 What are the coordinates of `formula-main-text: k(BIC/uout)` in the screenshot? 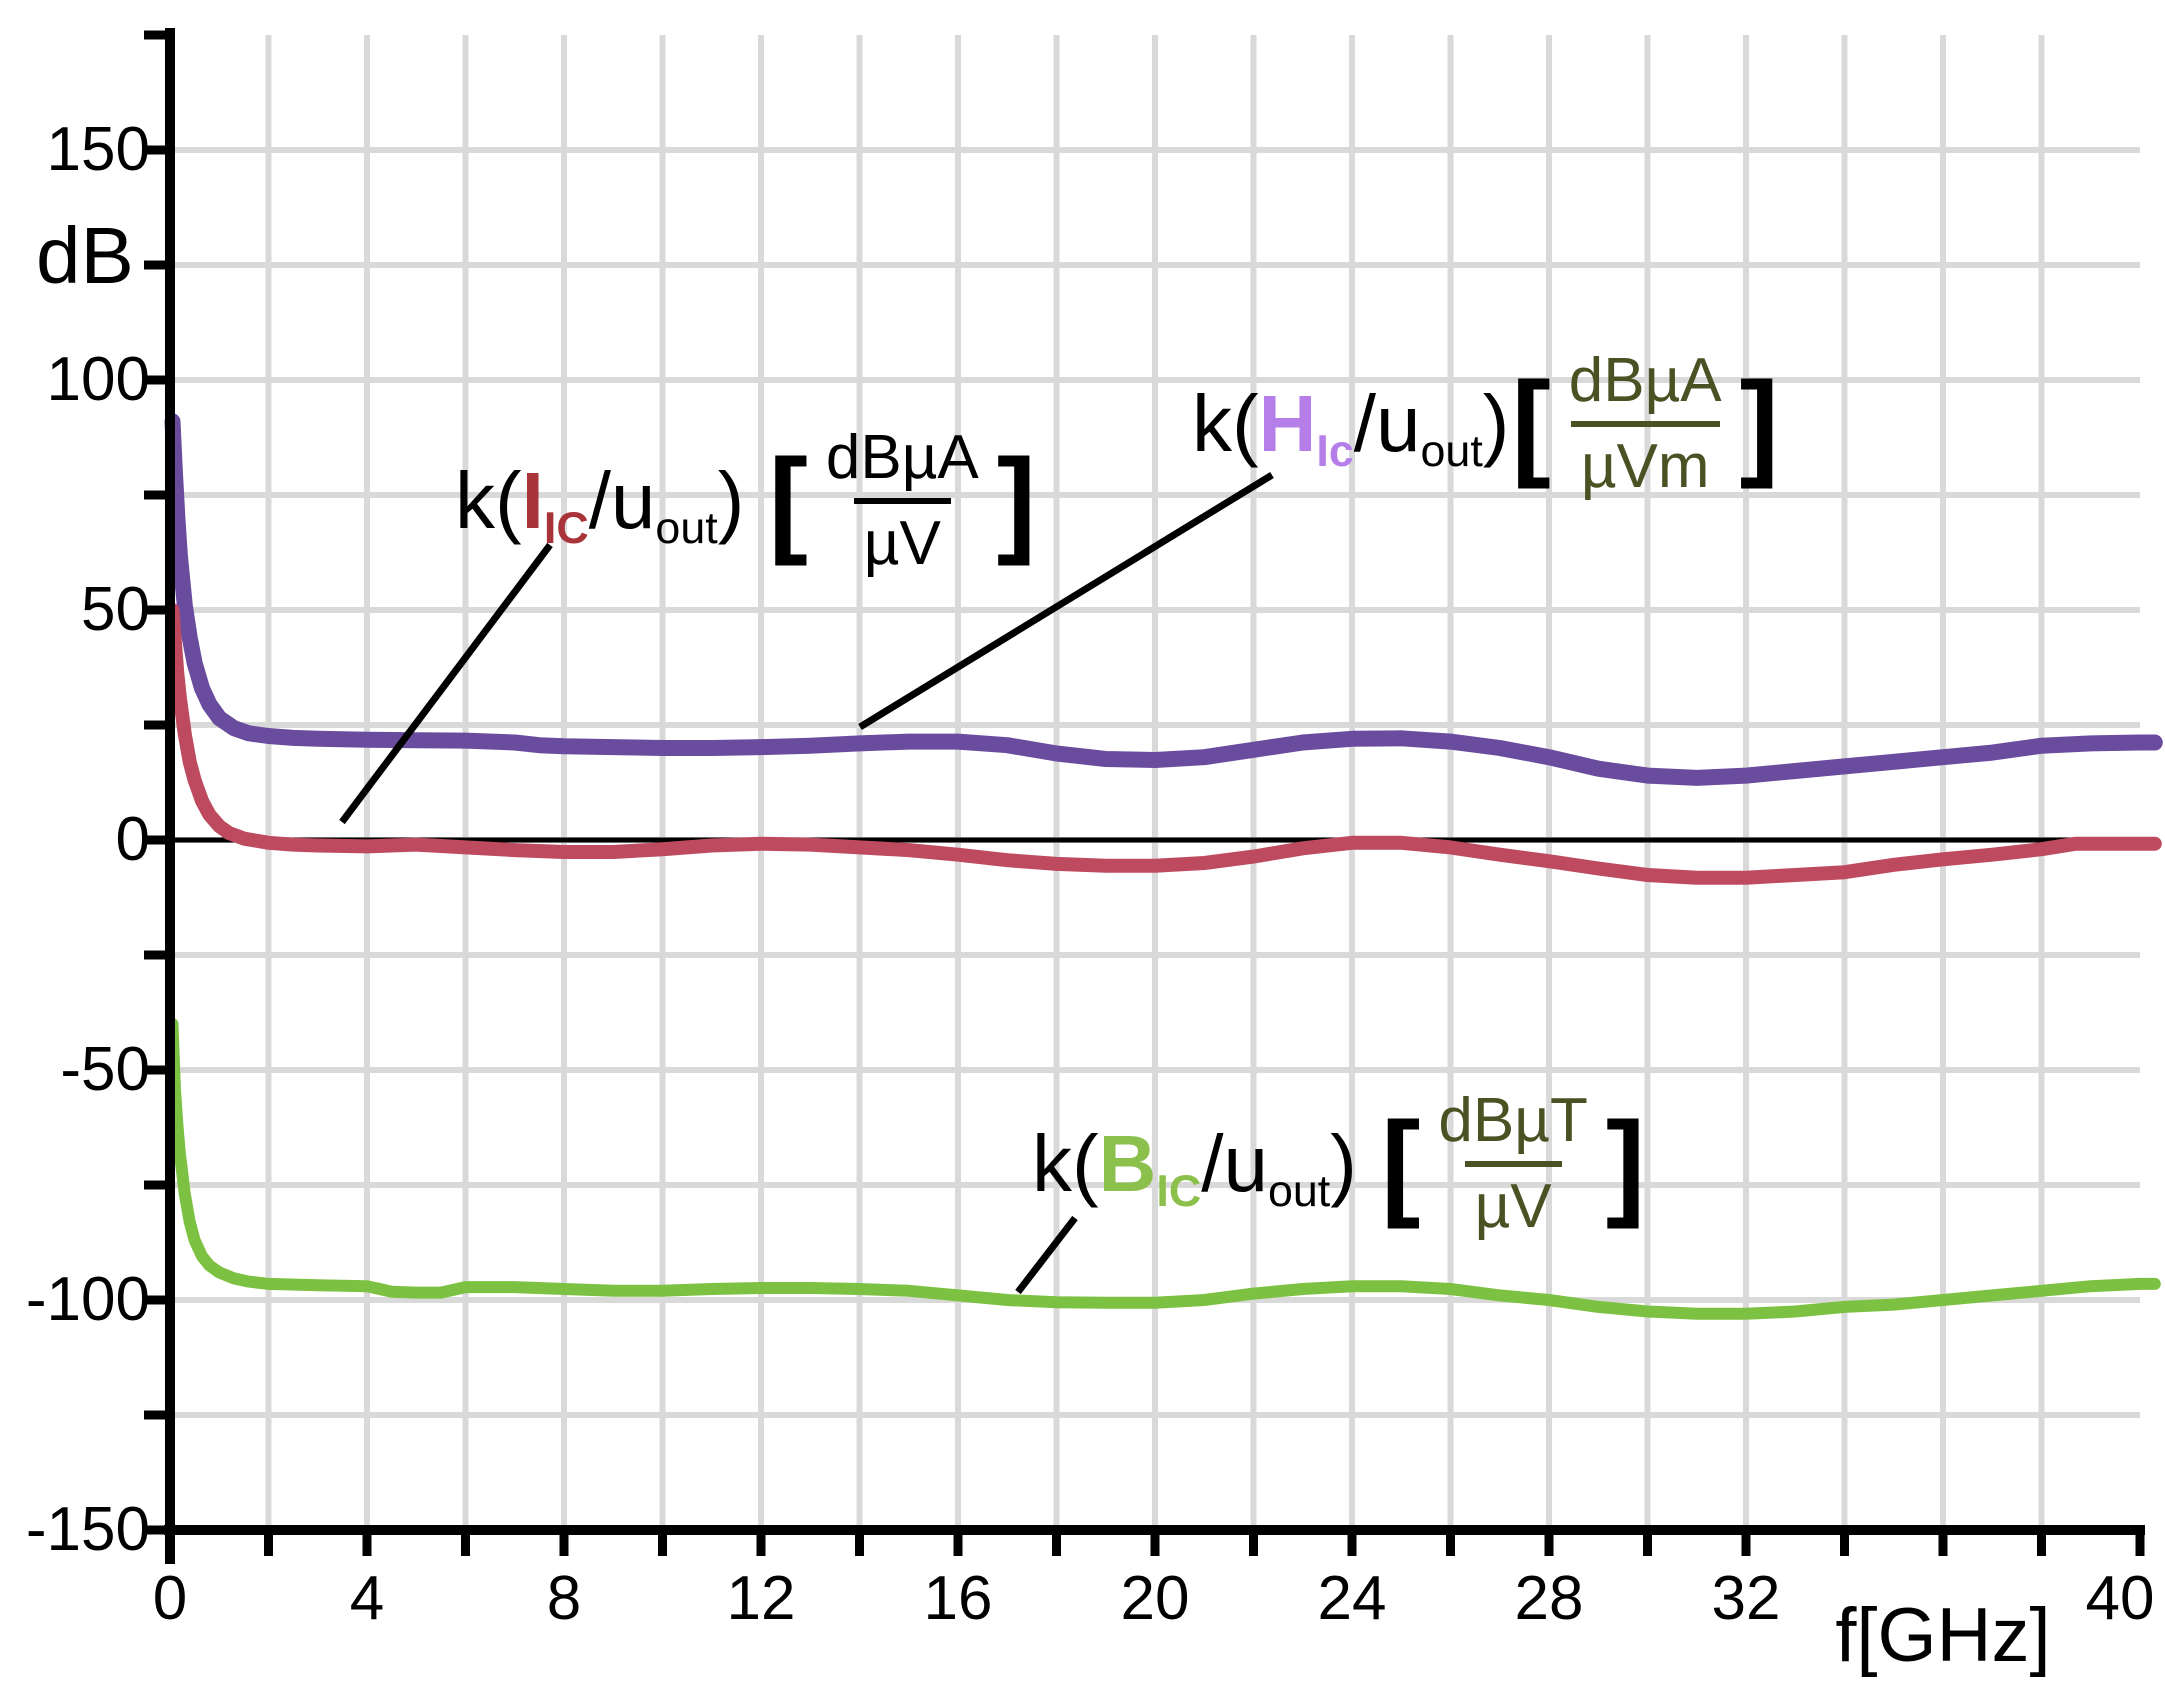 It's located at (1206, 1168).